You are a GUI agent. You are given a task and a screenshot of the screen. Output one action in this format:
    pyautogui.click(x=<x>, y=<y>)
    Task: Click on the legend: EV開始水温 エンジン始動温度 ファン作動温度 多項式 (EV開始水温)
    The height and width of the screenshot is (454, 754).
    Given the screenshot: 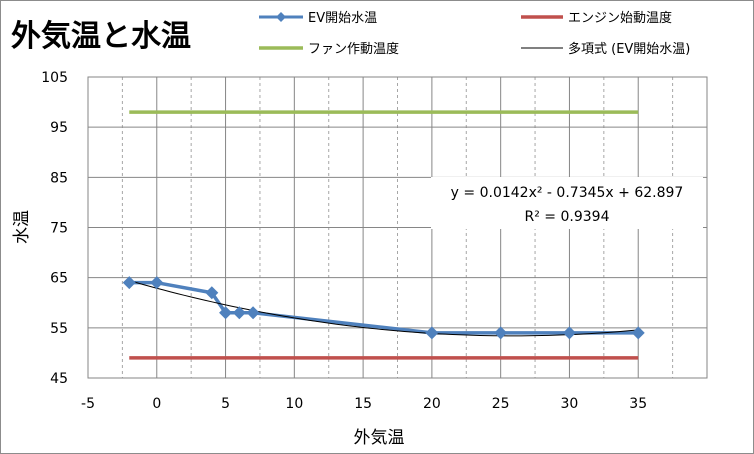 What is the action you would take?
    pyautogui.click(x=474, y=33)
    